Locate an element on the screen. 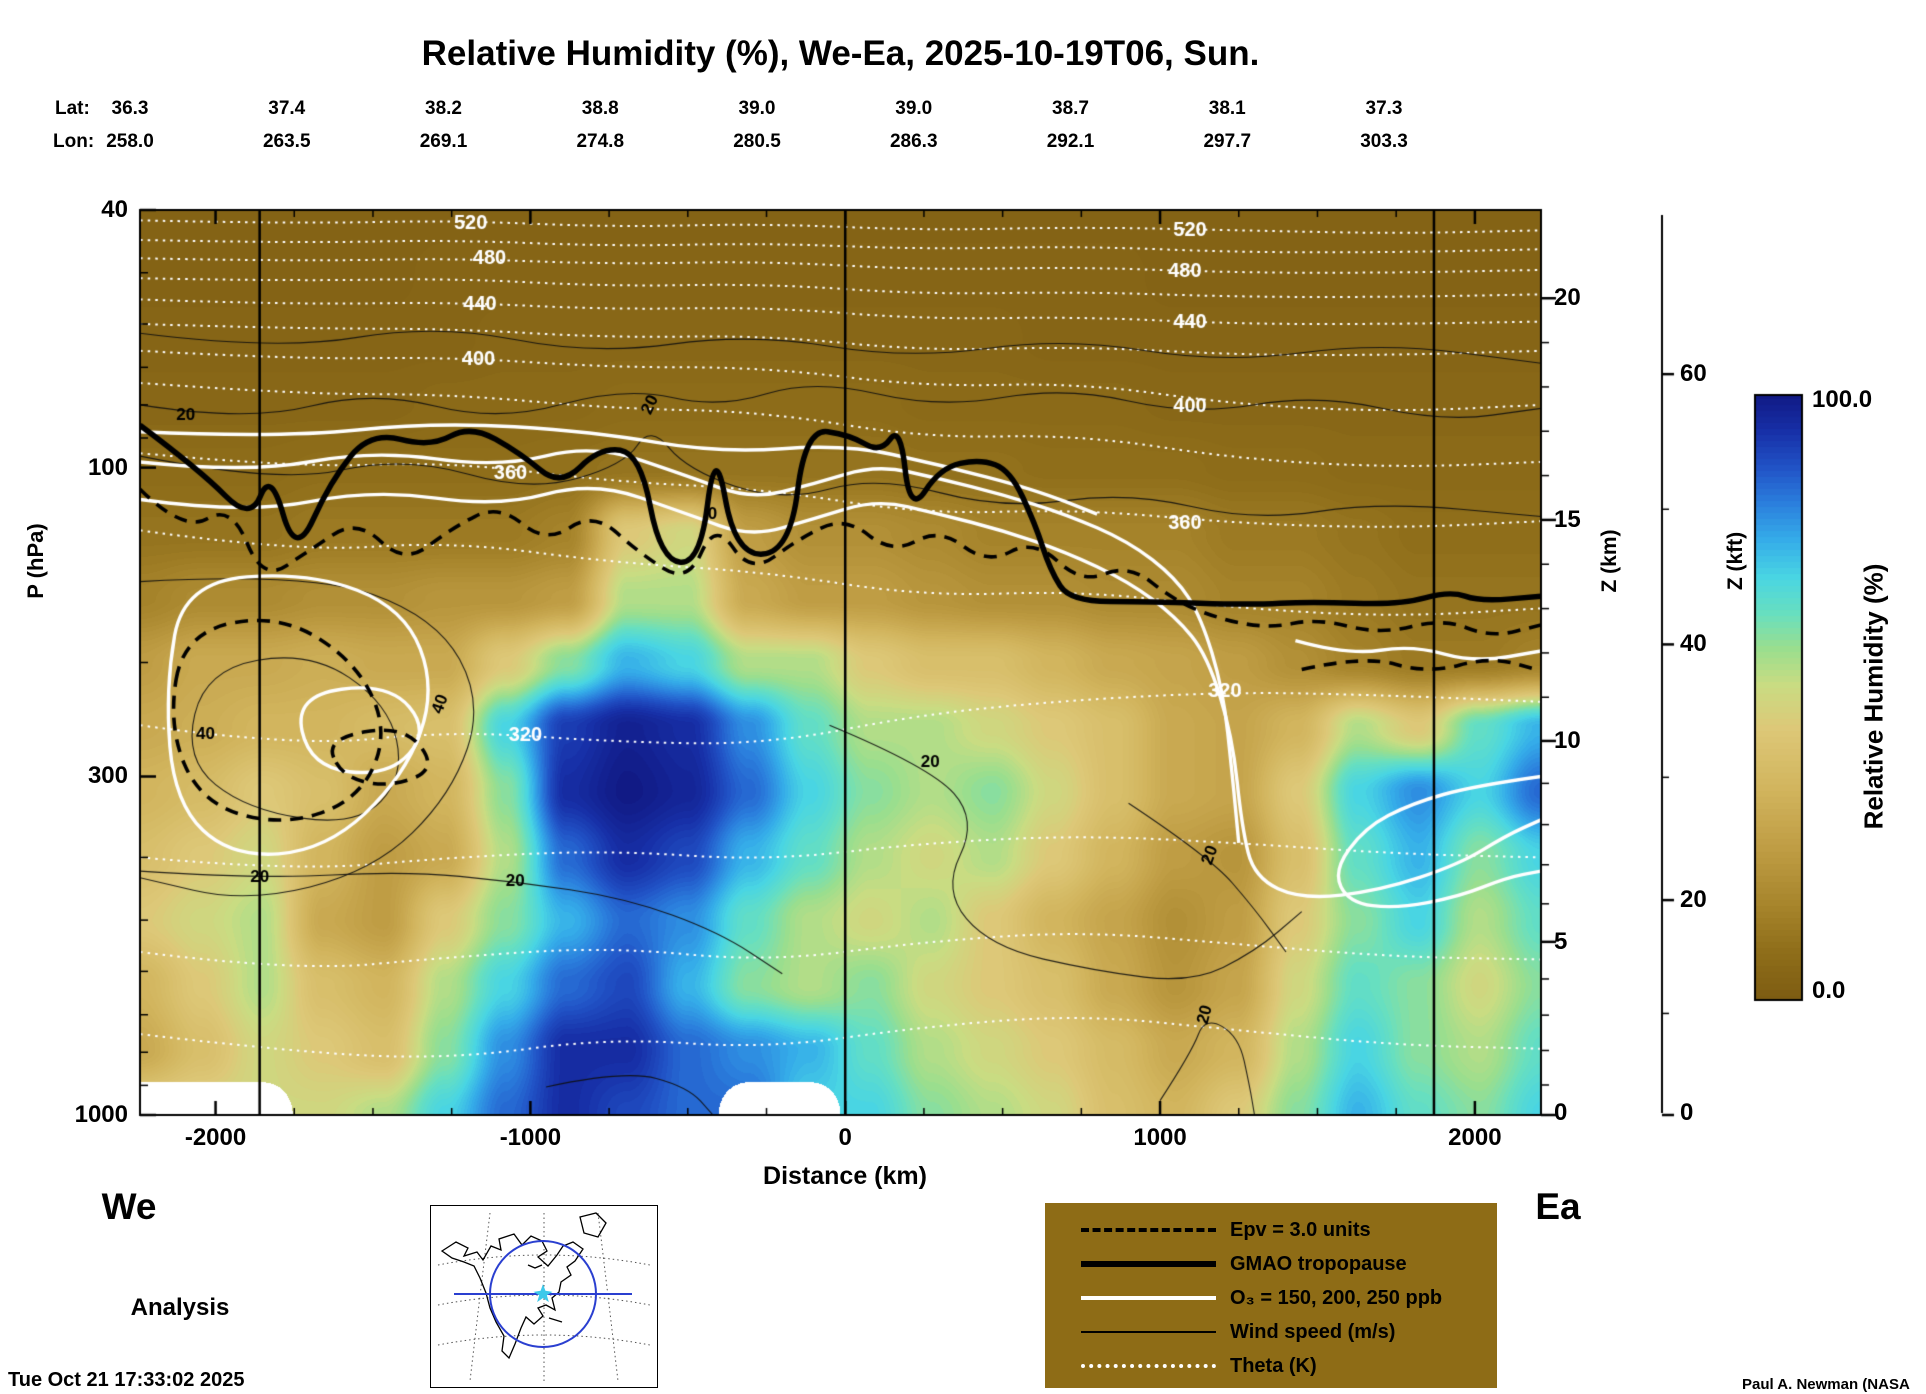 The height and width of the screenshot is (1394, 1926). map-inset is located at coordinates (544, 1296).